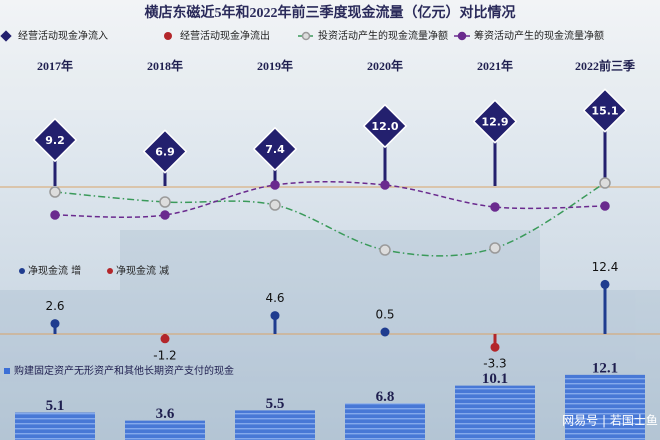  Describe the element at coordinates (385, 65) in the screenshot. I see `x-tick-label: 2020年` at that location.